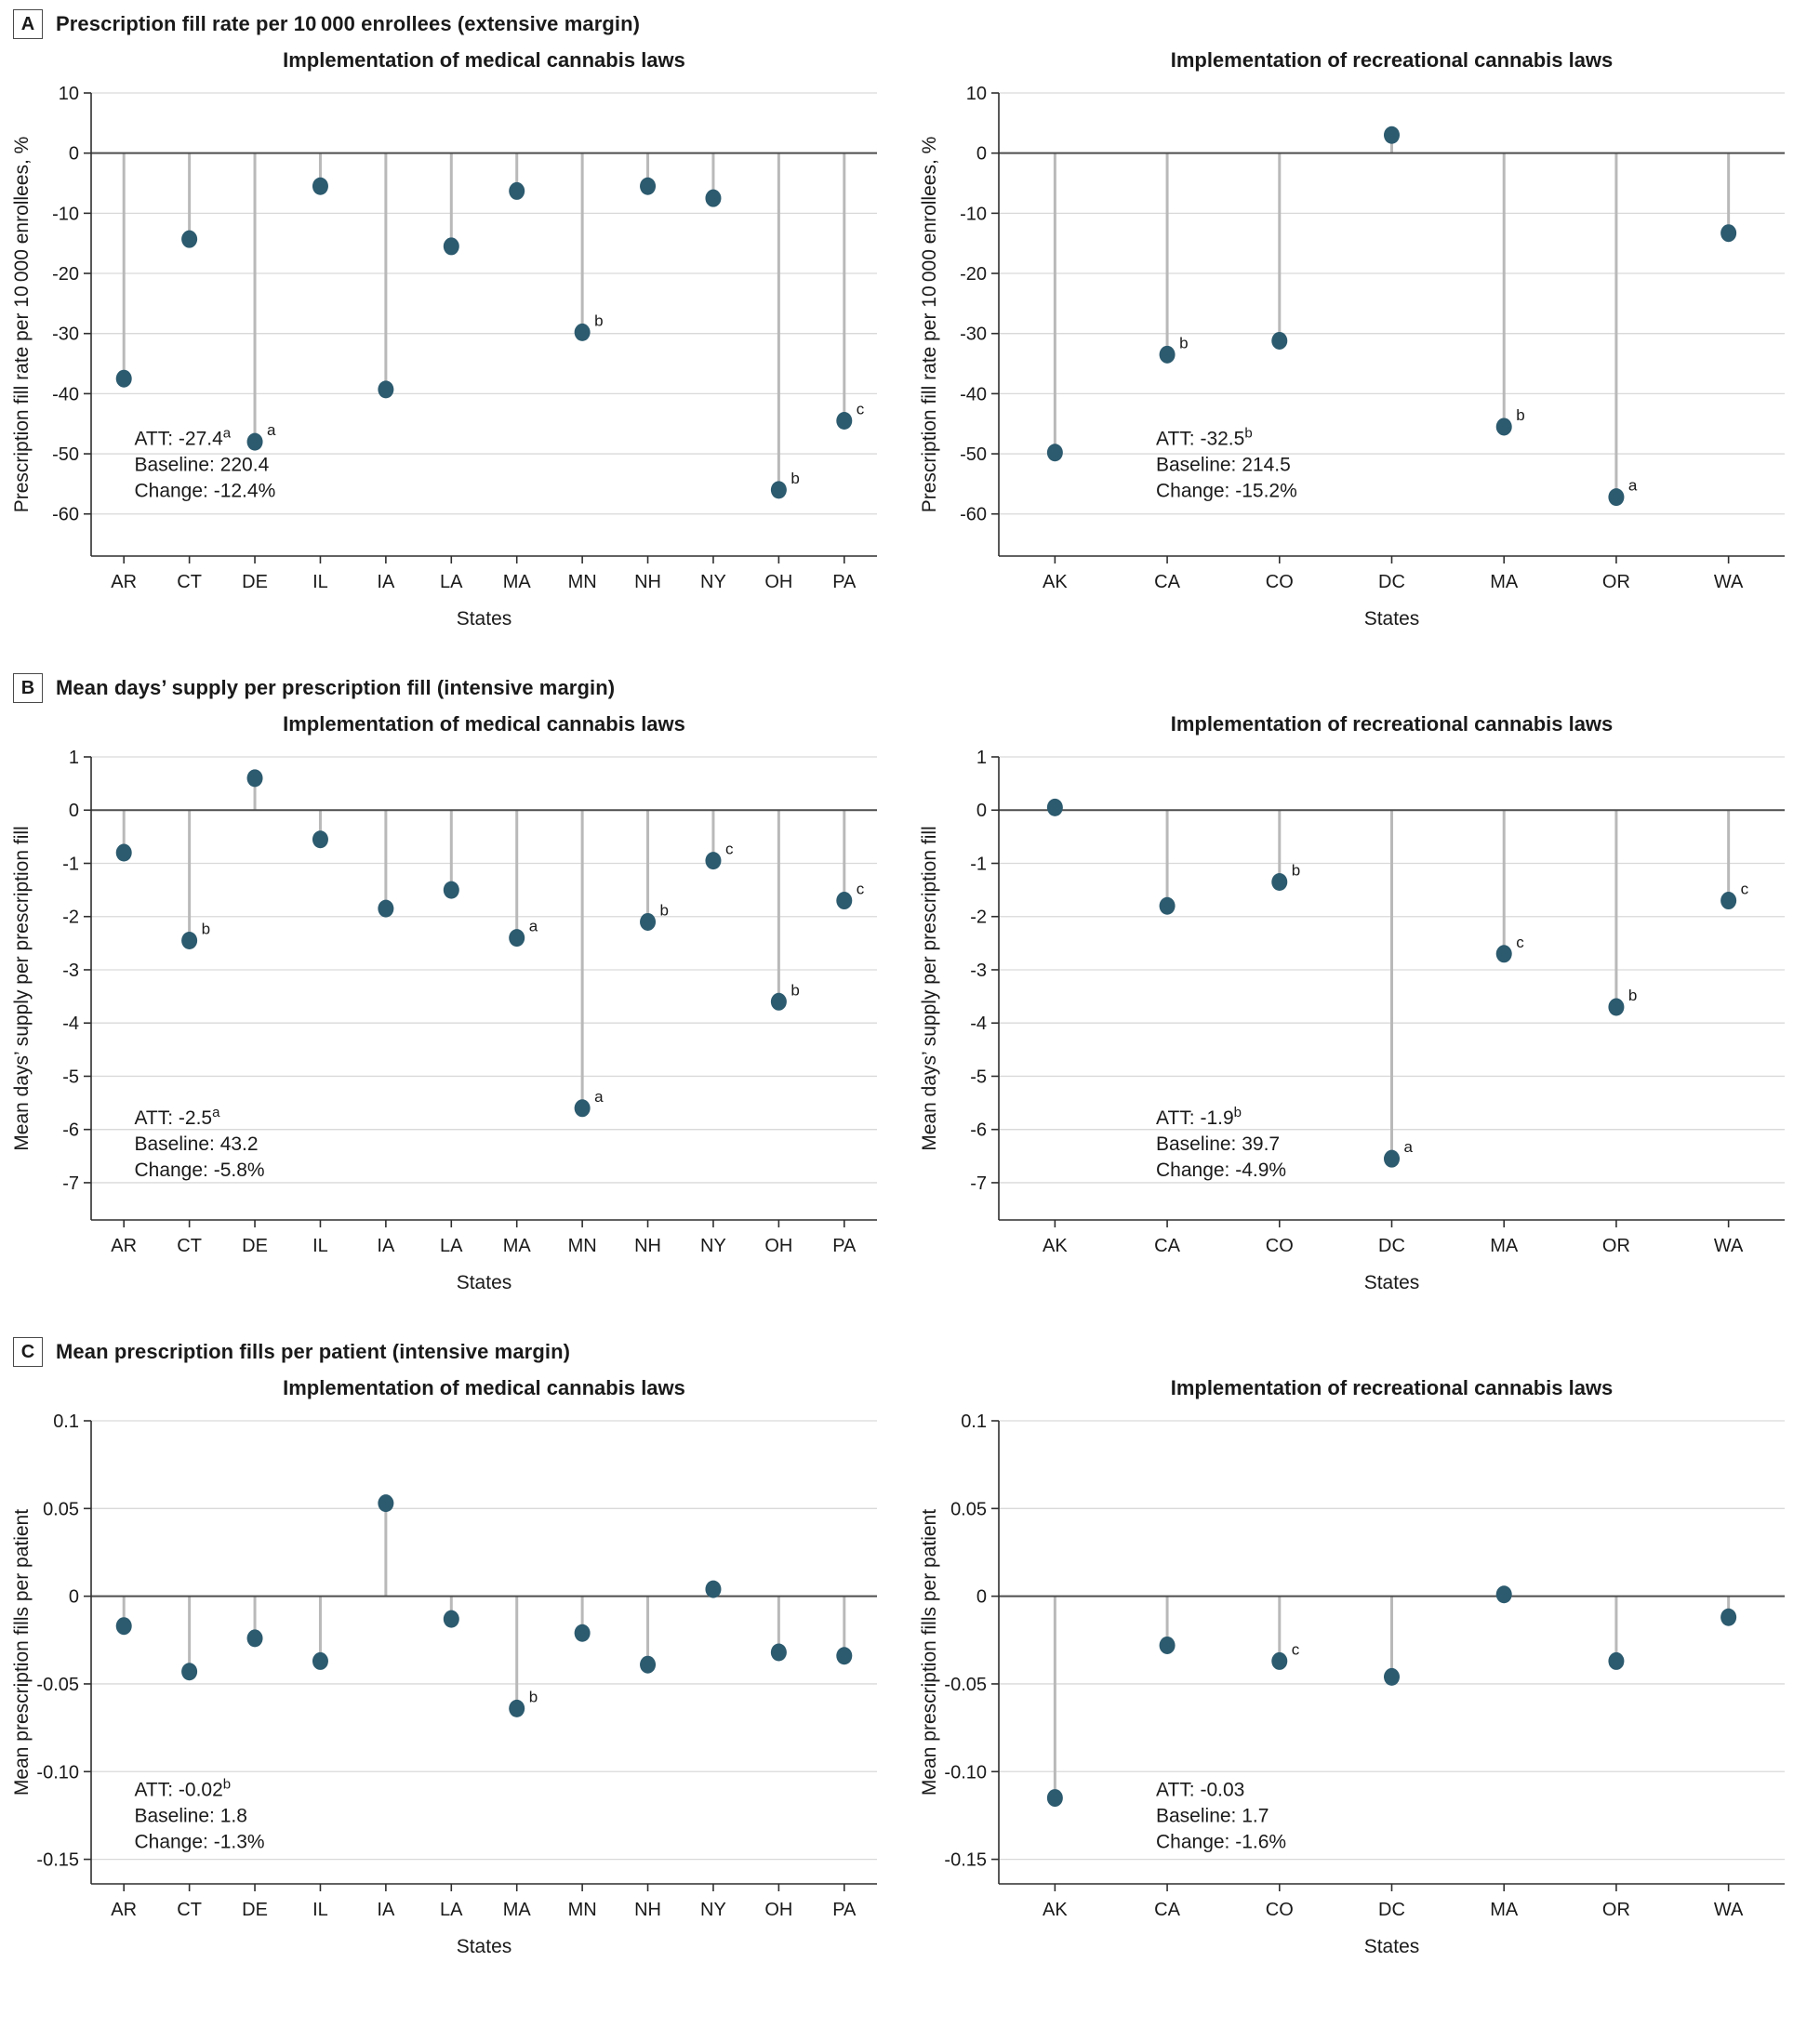 The height and width of the screenshot is (2028, 1820). I want to click on y-tick-label: -40, so click(65, 394).